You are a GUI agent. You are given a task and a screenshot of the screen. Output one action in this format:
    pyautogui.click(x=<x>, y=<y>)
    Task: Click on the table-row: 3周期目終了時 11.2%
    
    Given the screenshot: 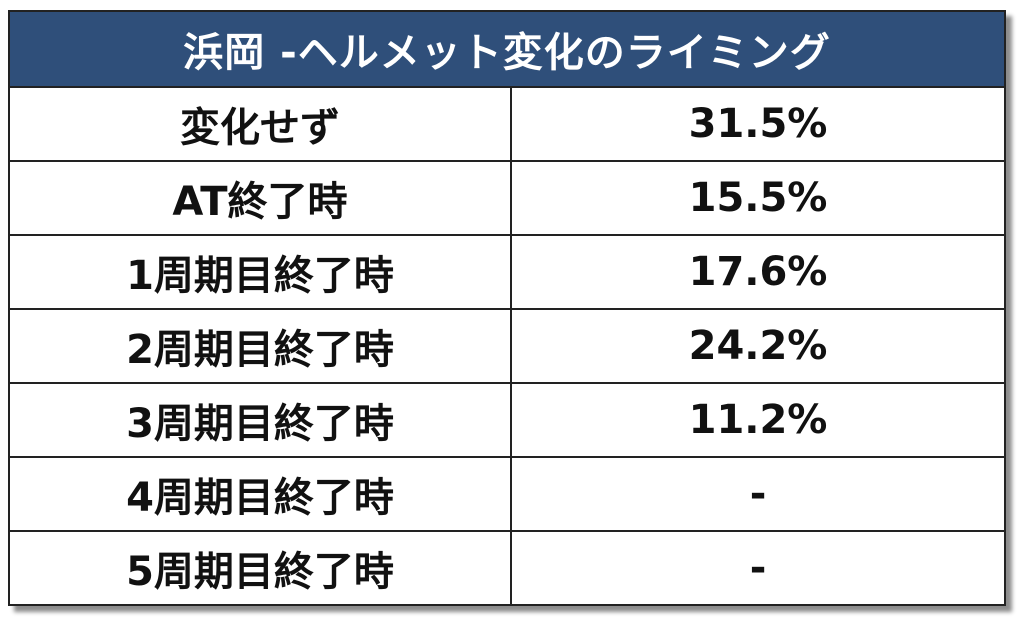 What is the action you would take?
    pyautogui.click(x=507, y=421)
    